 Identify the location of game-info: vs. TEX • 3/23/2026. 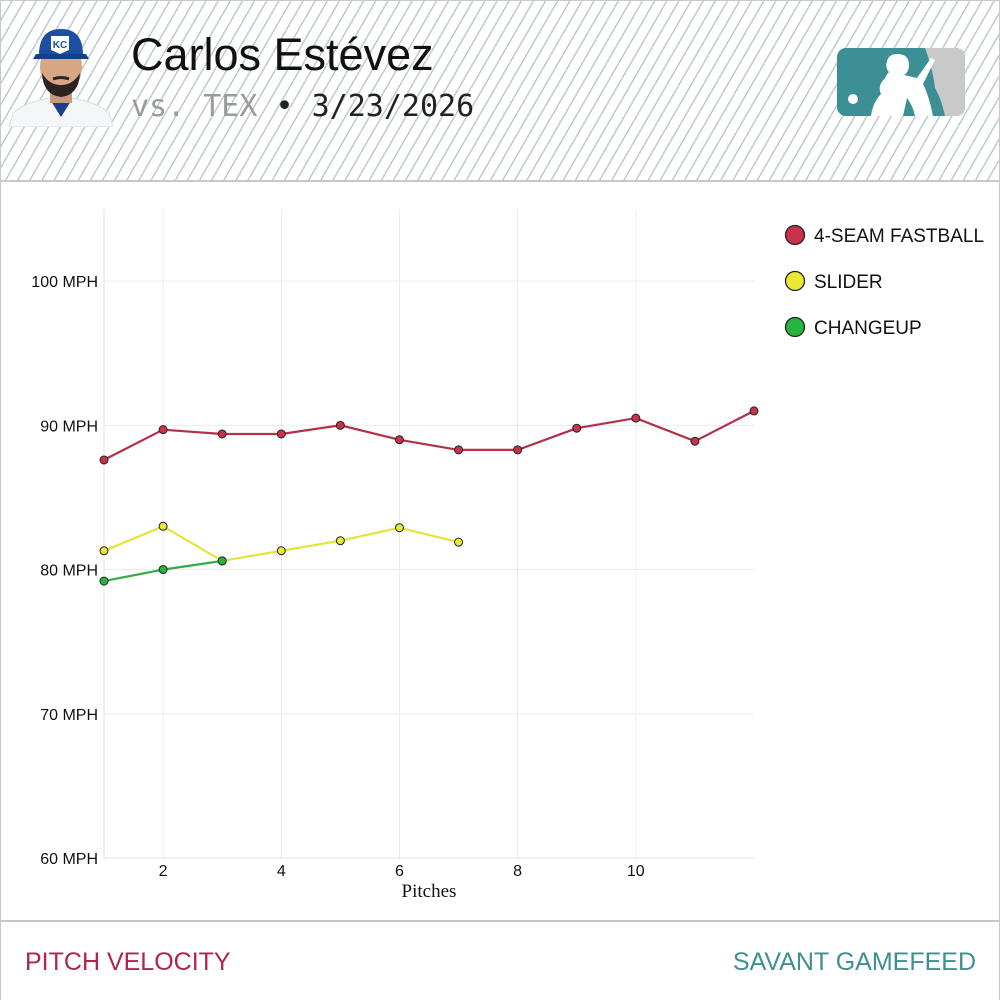
(302, 106).